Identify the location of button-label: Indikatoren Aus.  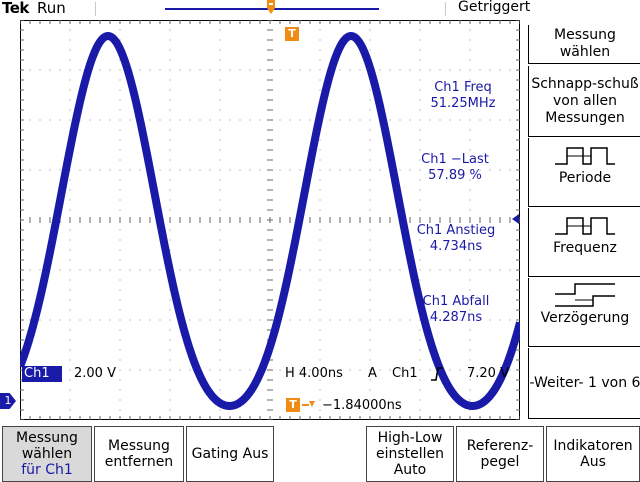
(593, 454).